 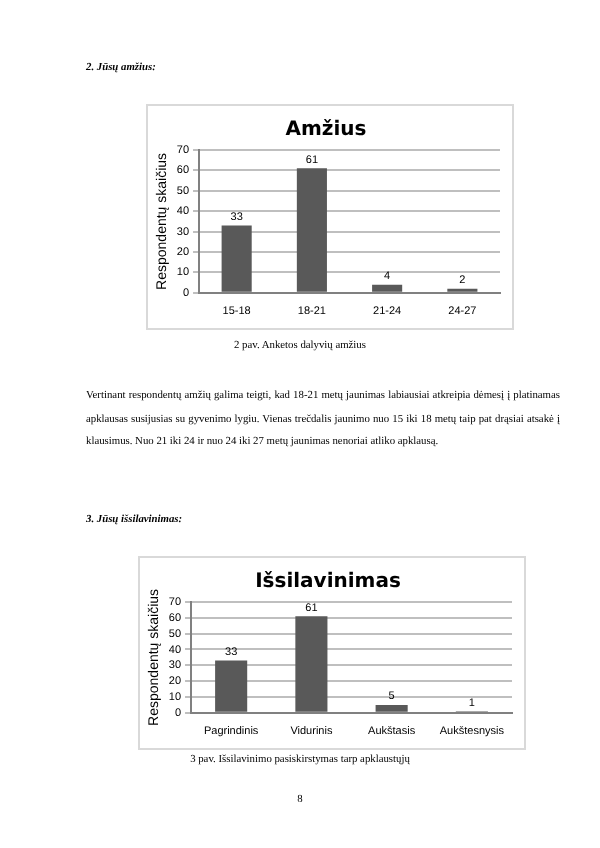 What do you see at coordinates (326, 130) in the screenshot?
I see `chart-title: Amžius` at bounding box center [326, 130].